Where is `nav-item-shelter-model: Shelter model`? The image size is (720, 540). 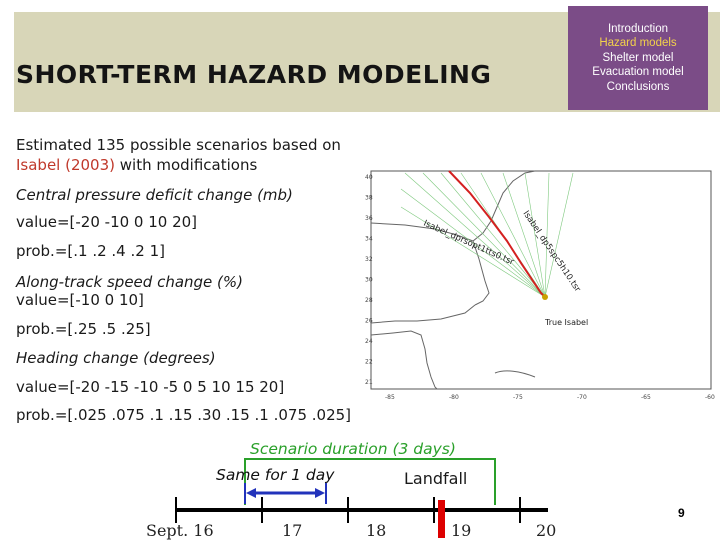
nav-item-shelter-model: Shelter model is located at coordinates (638, 57).